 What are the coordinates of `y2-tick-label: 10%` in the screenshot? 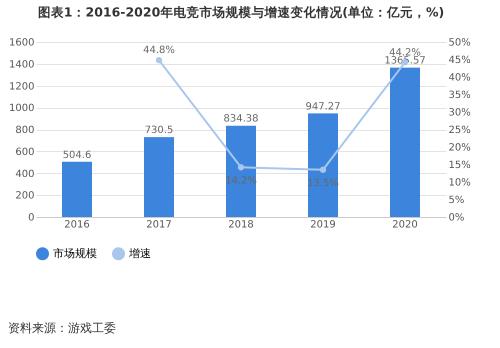 It's located at (459, 183).